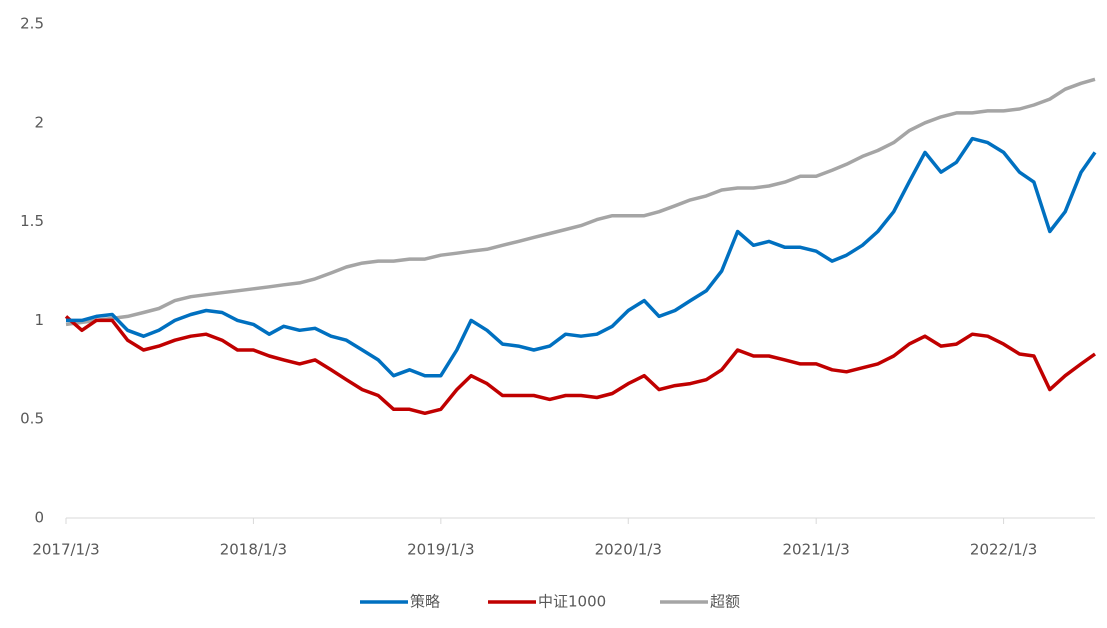  Describe the element at coordinates (39, 518) in the screenshot. I see `y-tick-label: 0` at that location.